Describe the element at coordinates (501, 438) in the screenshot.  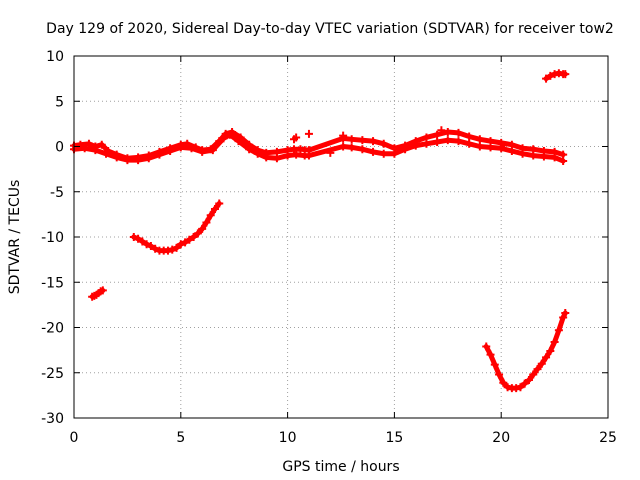
I see `x-tick-label: 20` at that location.